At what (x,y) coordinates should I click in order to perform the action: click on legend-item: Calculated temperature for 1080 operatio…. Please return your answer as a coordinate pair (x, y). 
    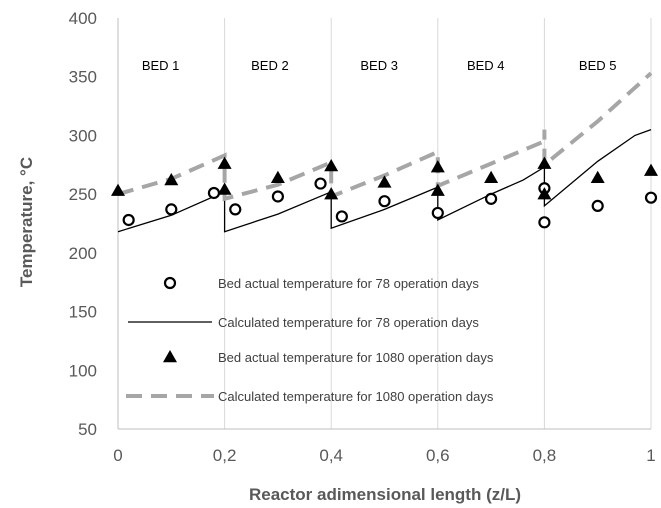
    Looking at the image, I should click on (310, 396).